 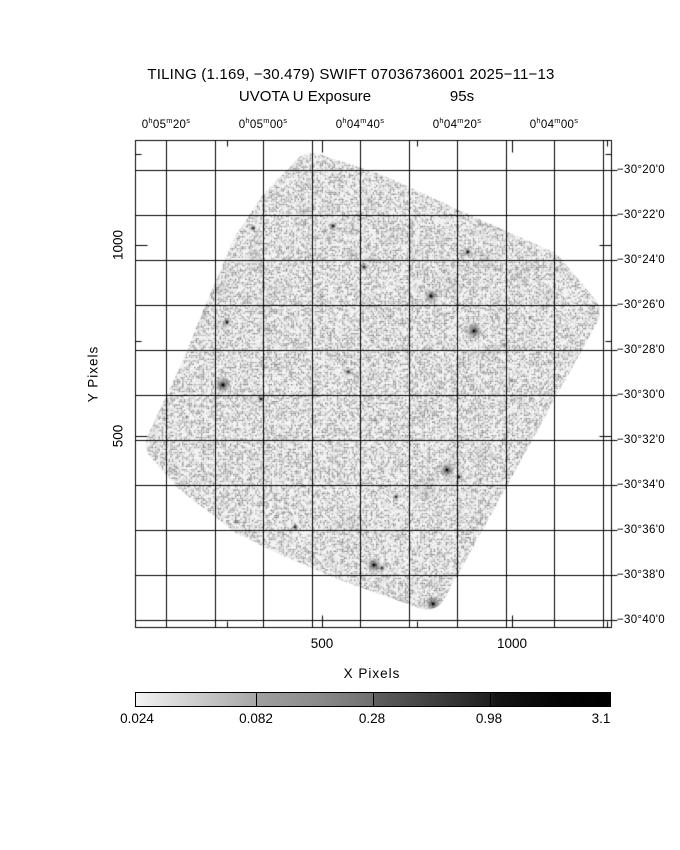 I want to click on dec-tick-label: −30°38'0, so click(x=641, y=575).